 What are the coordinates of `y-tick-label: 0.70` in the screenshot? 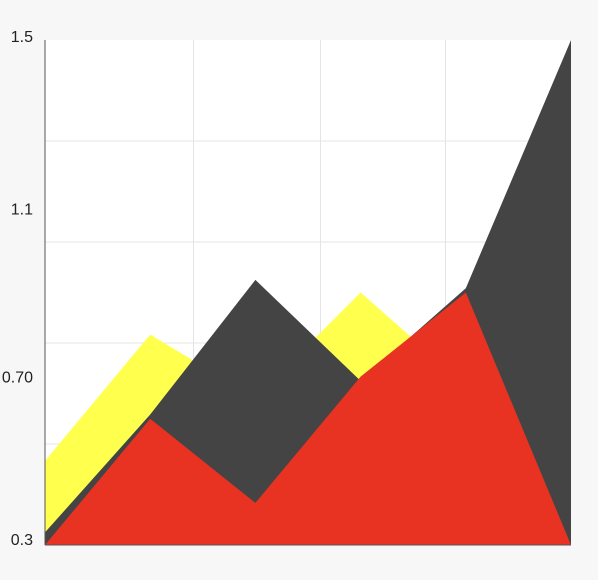 It's located at (17, 378).